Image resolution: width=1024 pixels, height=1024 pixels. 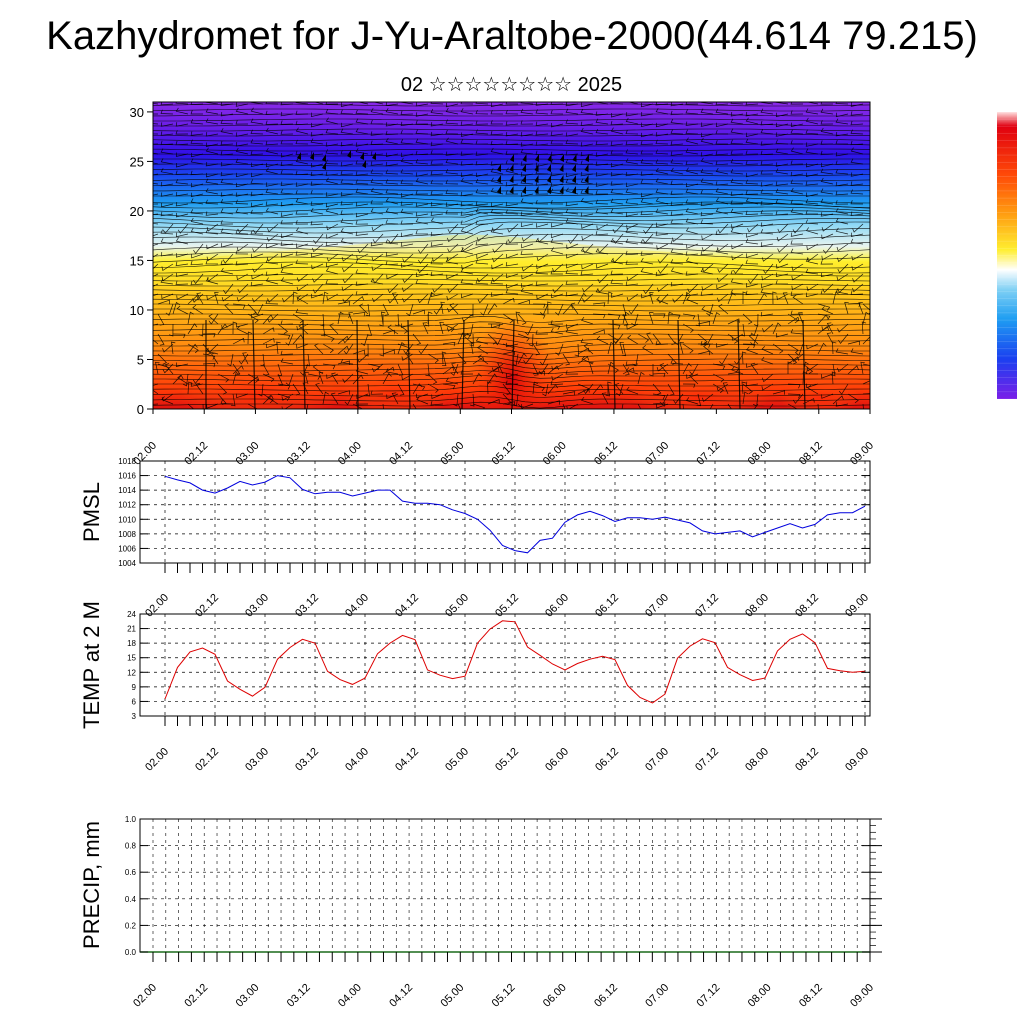 What do you see at coordinates (304, 364) in the screenshot?
I see `vertical-barb` at bounding box center [304, 364].